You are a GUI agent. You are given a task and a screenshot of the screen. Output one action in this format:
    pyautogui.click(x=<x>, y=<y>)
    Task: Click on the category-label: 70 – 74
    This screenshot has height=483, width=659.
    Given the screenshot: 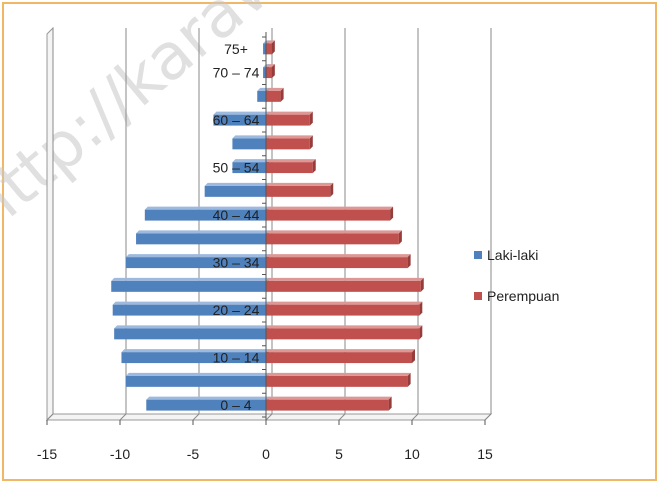 What is the action you would take?
    pyautogui.click(x=236, y=73)
    